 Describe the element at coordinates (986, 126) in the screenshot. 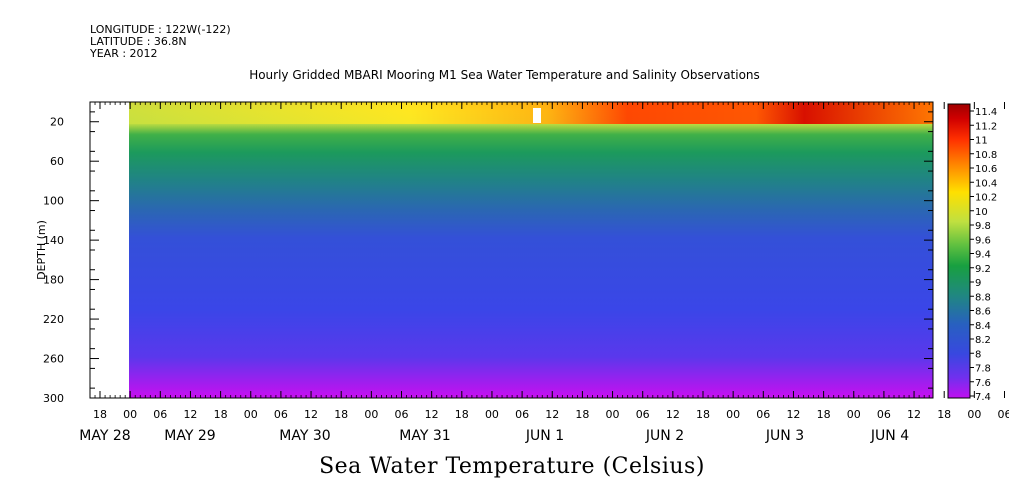

I see `colorbar-label: 11.2` at that location.